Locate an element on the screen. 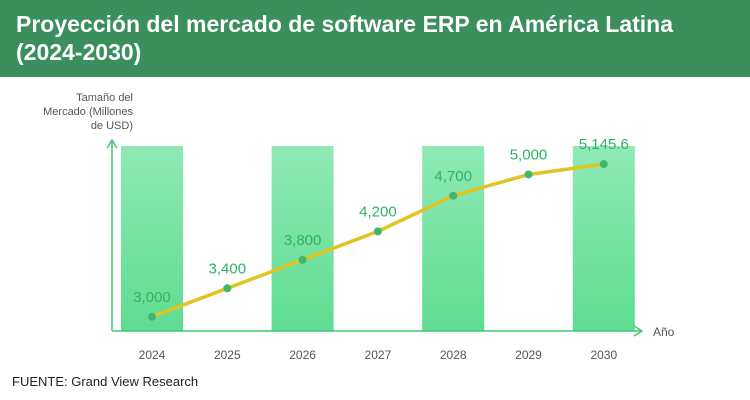 Image resolution: width=750 pixels, height=400 pixels. data-label-2028: 4,700 is located at coordinates (453, 176).